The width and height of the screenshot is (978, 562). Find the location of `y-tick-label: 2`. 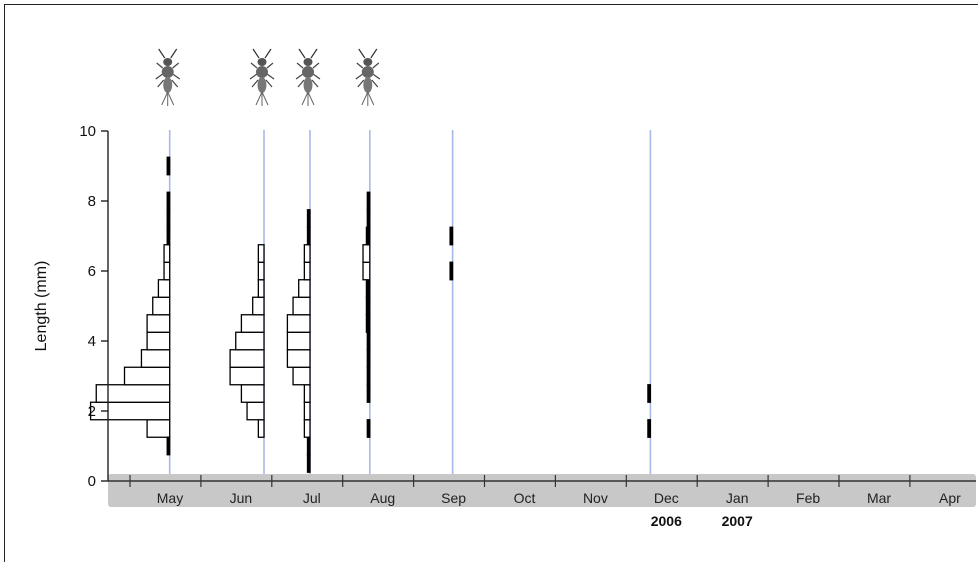

y-tick-label: 2 is located at coordinates (92, 411).